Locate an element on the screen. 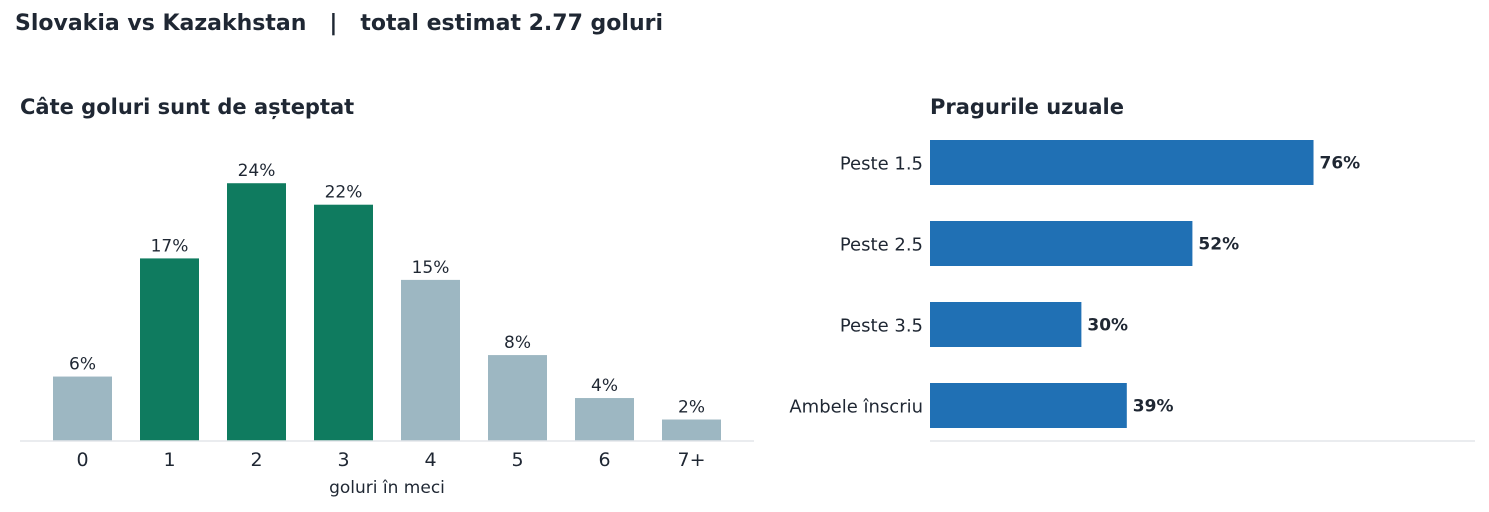  goals-bar-value-label: 8% is located at coordinates (517, 343).